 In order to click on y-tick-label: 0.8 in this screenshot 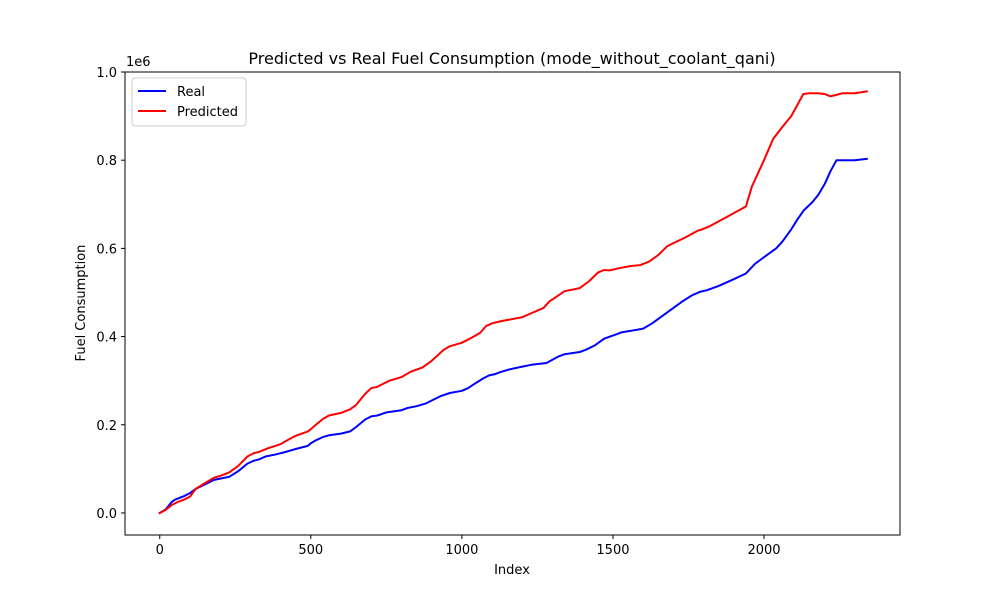, I will do `click(106, 161)`.